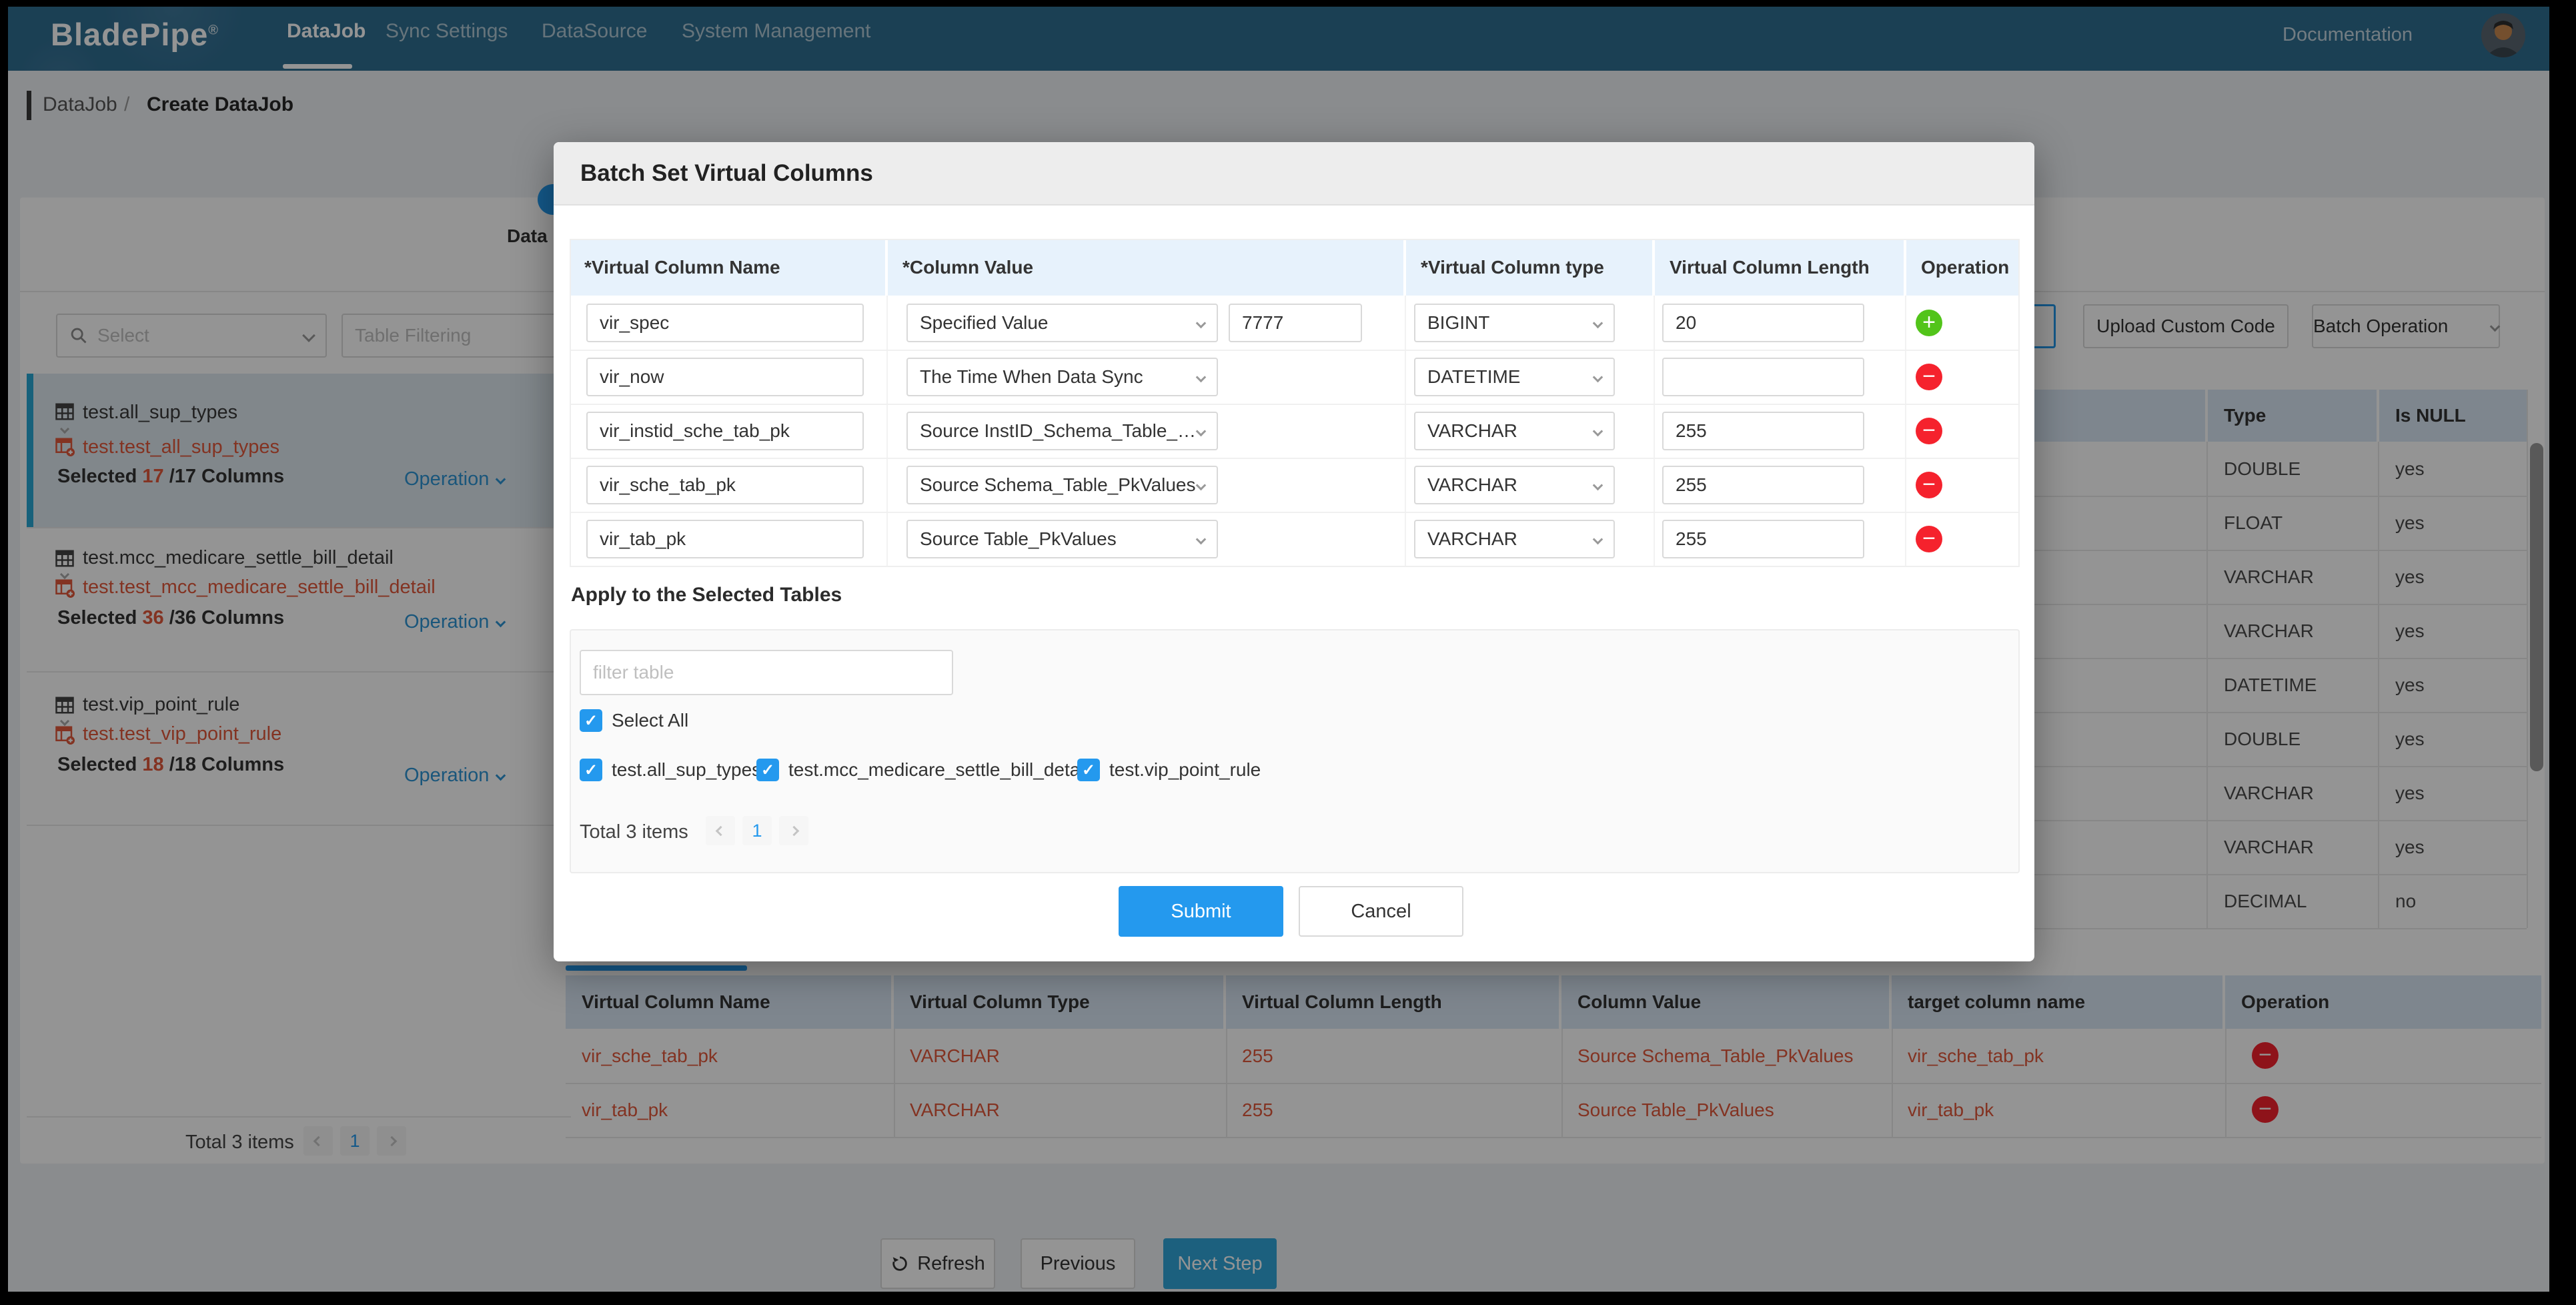 The image size is (2576, 1305). What do you see at coordinates (1295, 323) in the screenshot?
I see `specified-value-input` at bounding box center [1295, 323].